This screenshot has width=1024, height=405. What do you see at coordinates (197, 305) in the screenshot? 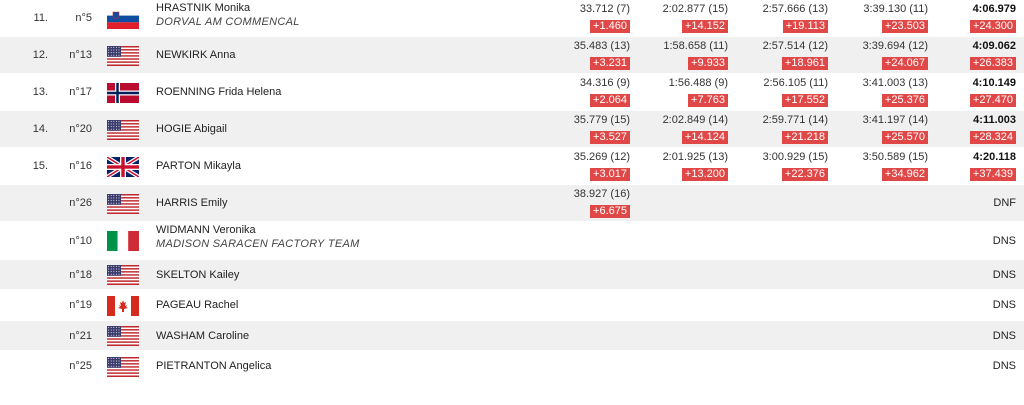
I see `rider-name: PAGEAU Rachel` at bounding box center [197, 305].